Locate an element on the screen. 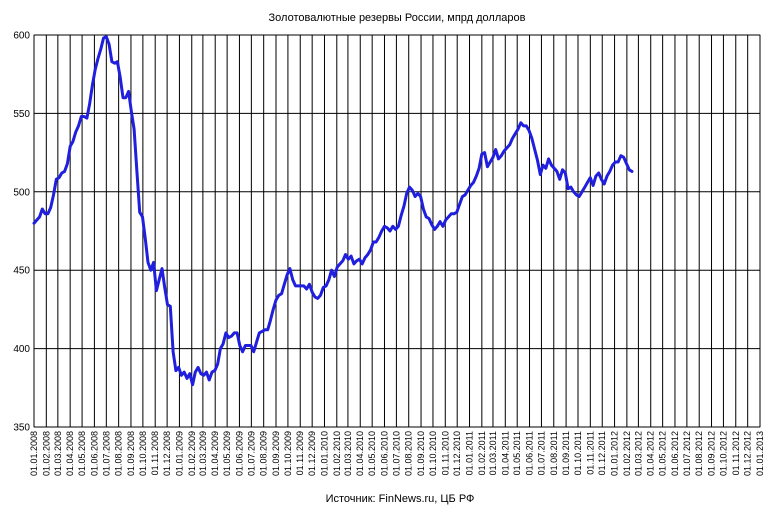 This screenshot has height=514, width=780. x-tick-label: 01.01.2011 is located at coordinates (470, 453).